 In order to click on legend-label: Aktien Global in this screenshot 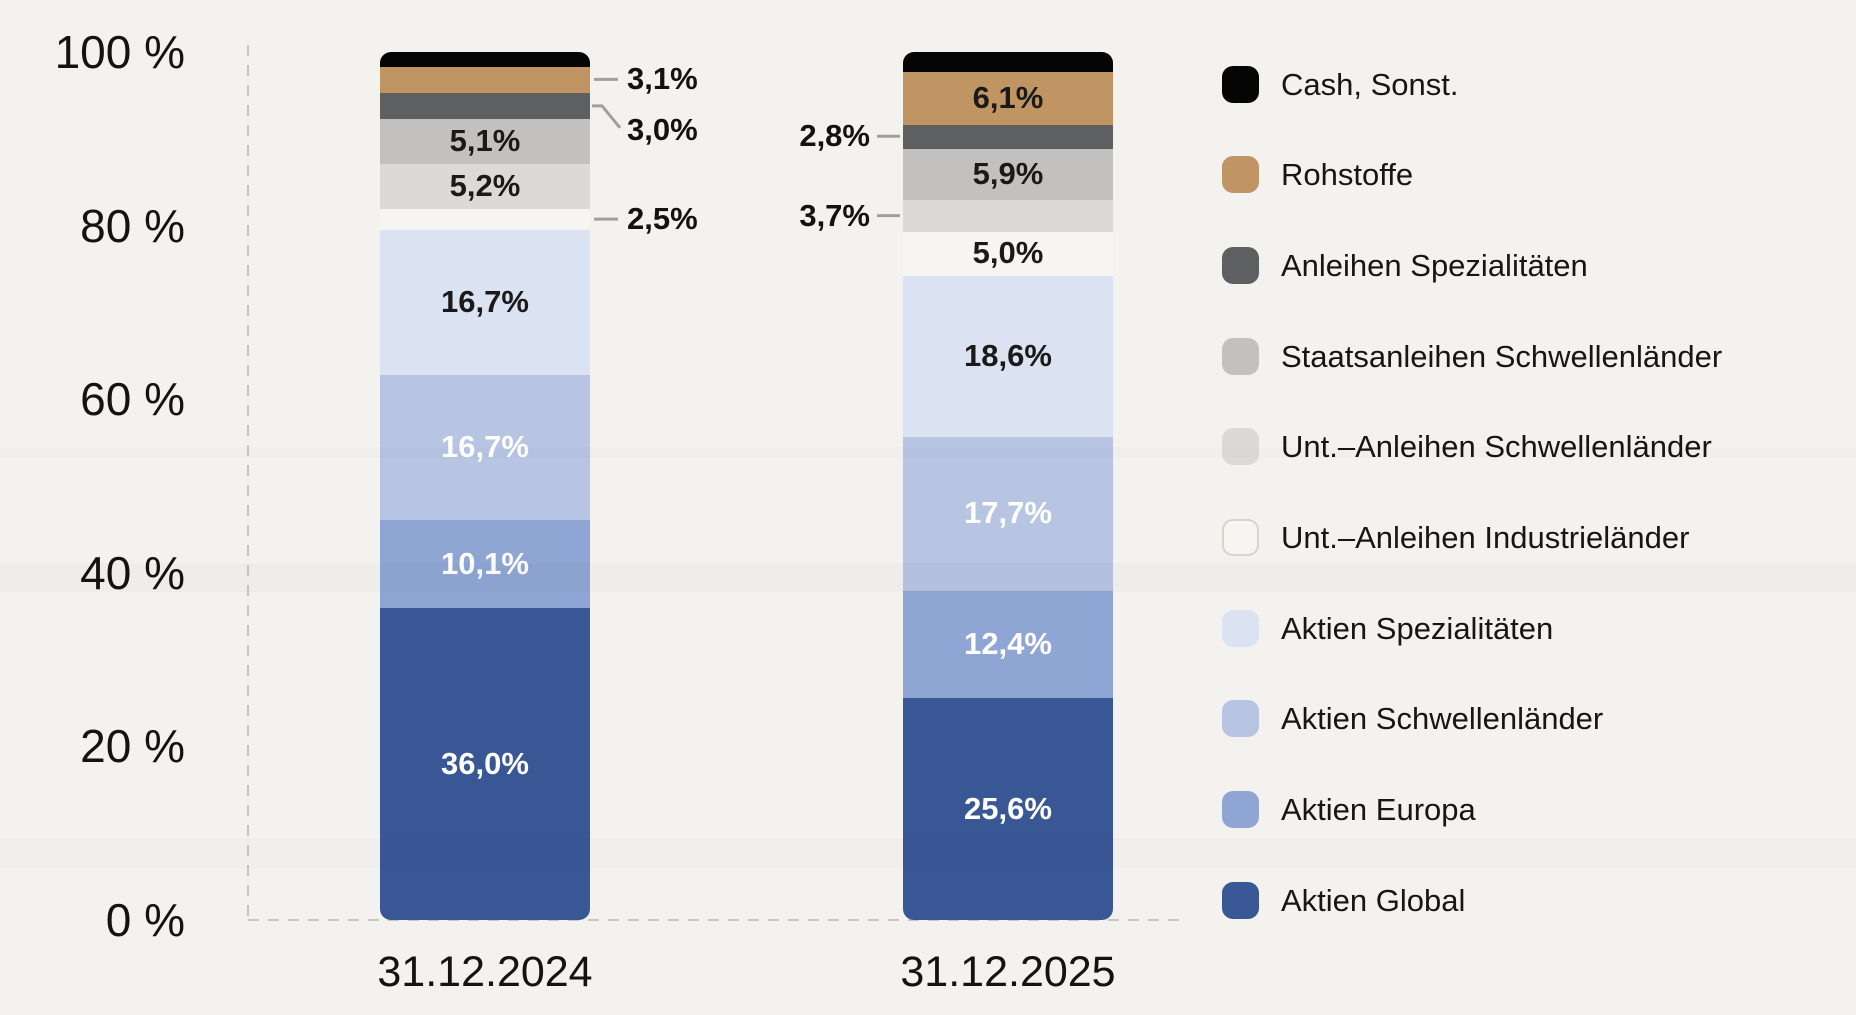, I will do `click(1373, 900)`.